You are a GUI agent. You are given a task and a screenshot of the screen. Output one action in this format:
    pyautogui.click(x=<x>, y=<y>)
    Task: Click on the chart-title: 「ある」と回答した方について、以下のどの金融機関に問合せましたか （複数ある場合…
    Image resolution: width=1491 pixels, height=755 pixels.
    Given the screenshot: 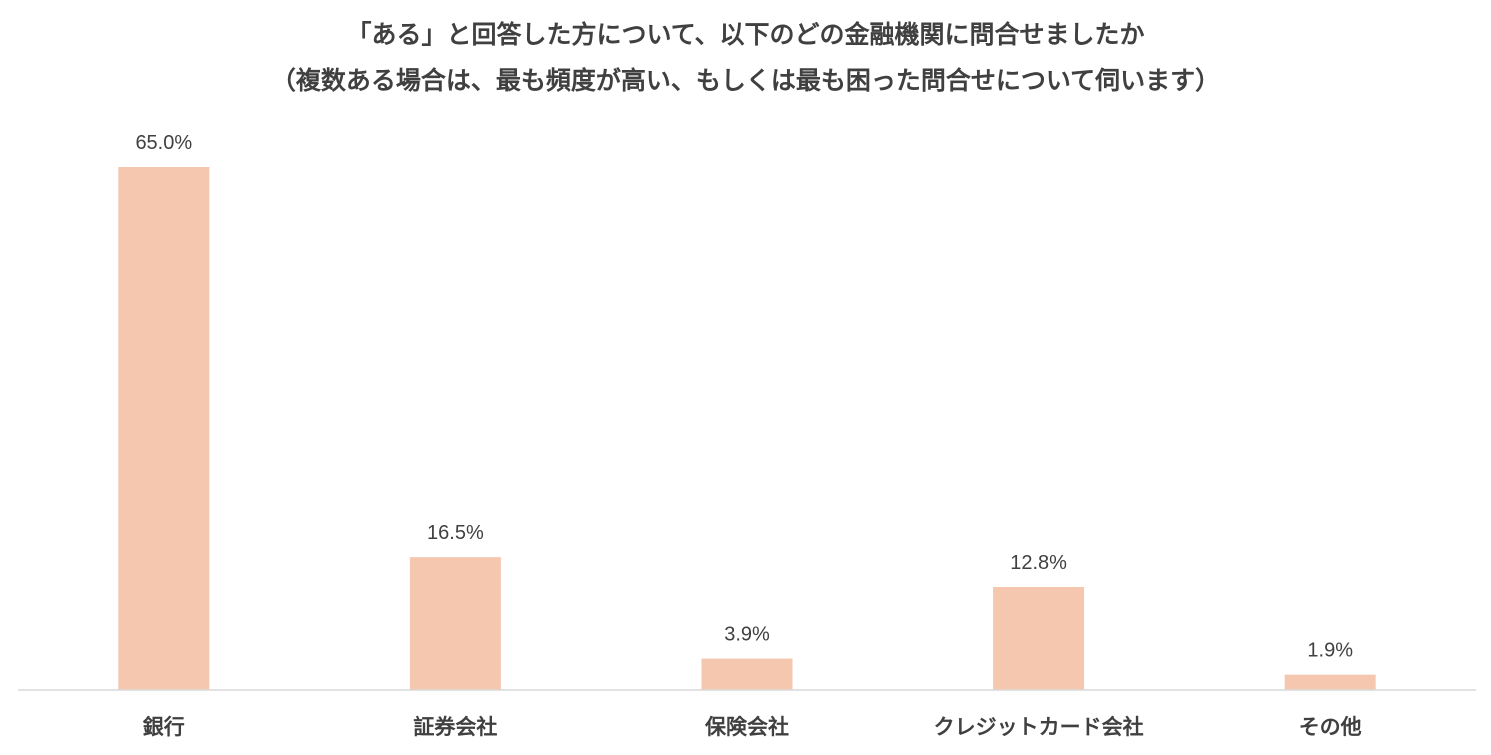 What is the action you would take?
    pyautogui.click(x=745, y=58)
    